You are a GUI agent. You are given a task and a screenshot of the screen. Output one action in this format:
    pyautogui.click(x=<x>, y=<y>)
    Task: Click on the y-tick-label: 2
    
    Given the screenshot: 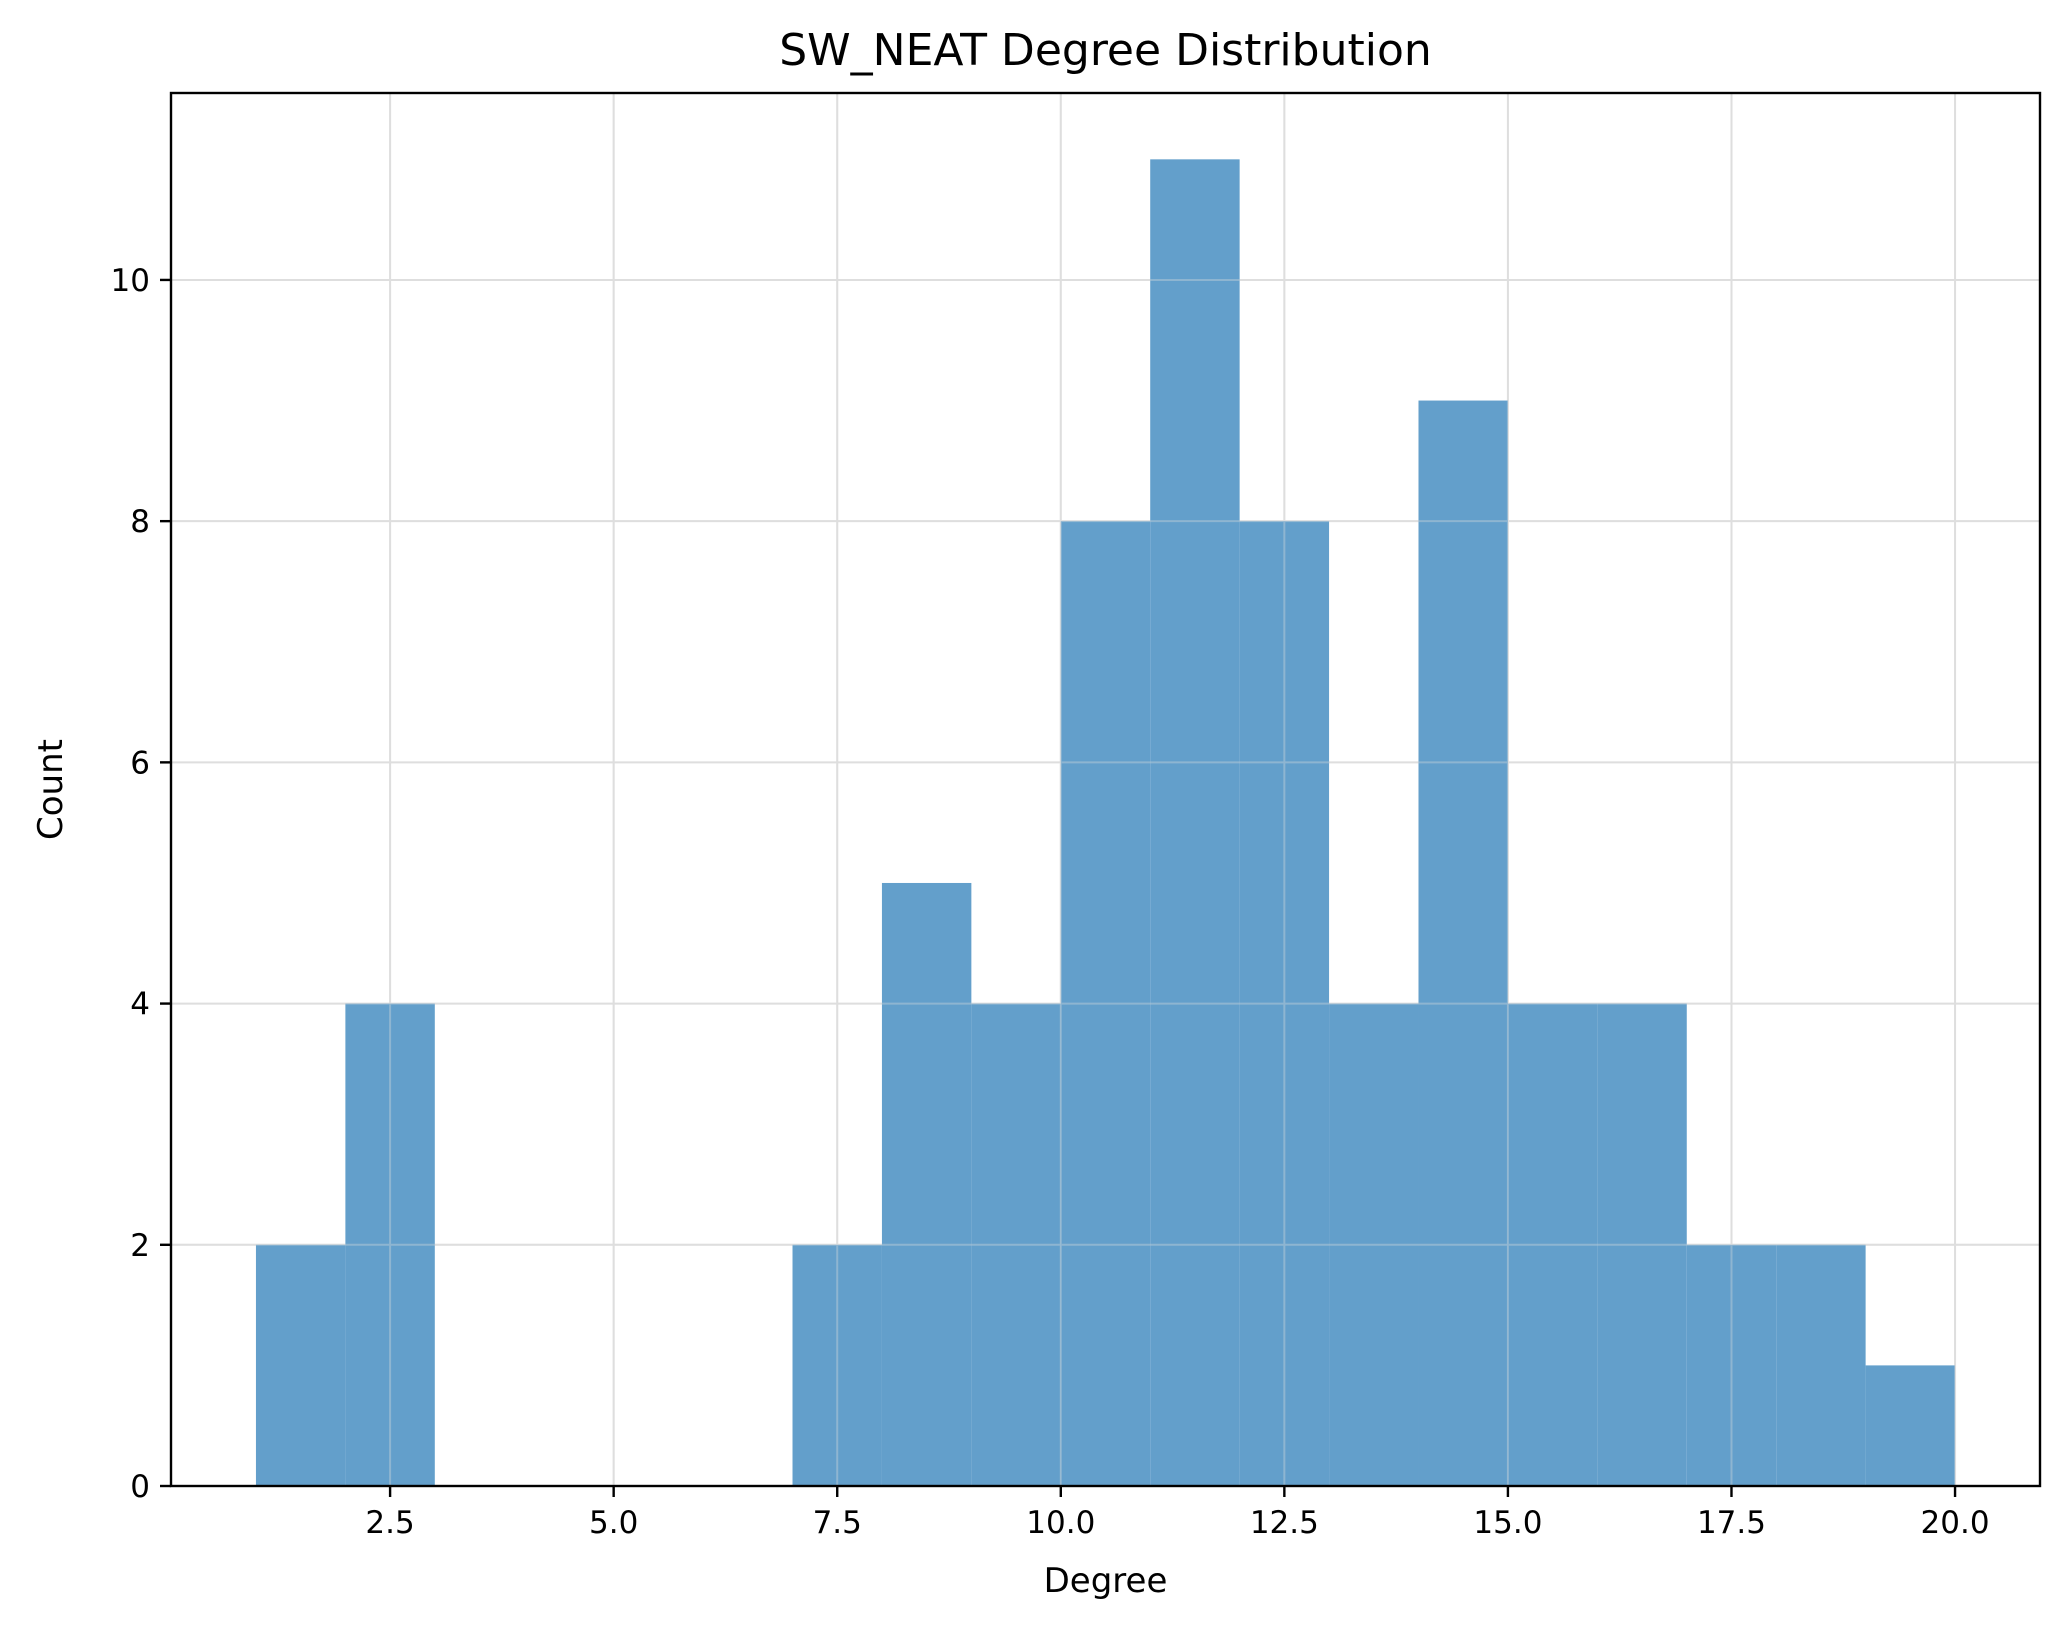 What is the action you would take?
    pyautogui.click(x=140, y=1246)
    